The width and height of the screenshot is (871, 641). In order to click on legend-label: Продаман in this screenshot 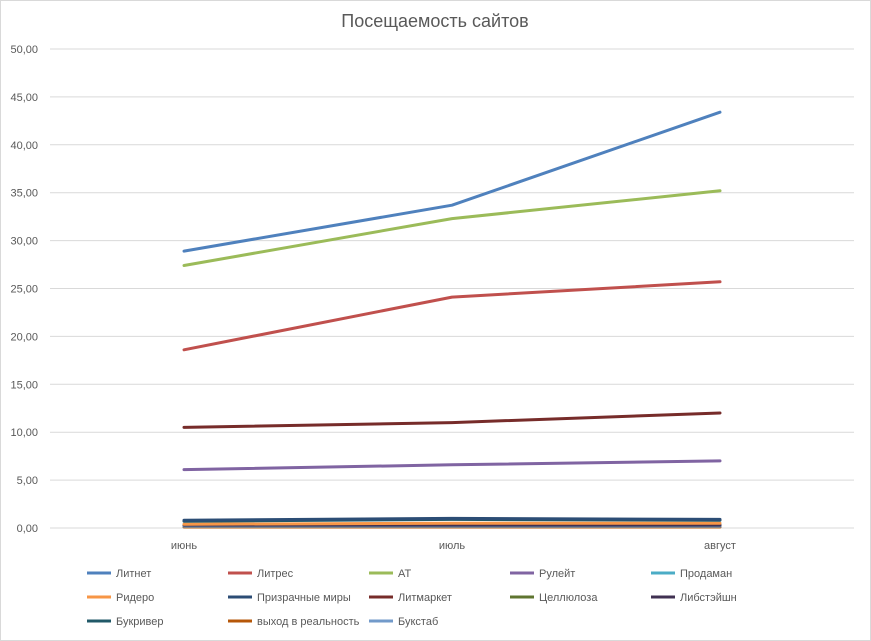, I will do `click(706, 574)`.